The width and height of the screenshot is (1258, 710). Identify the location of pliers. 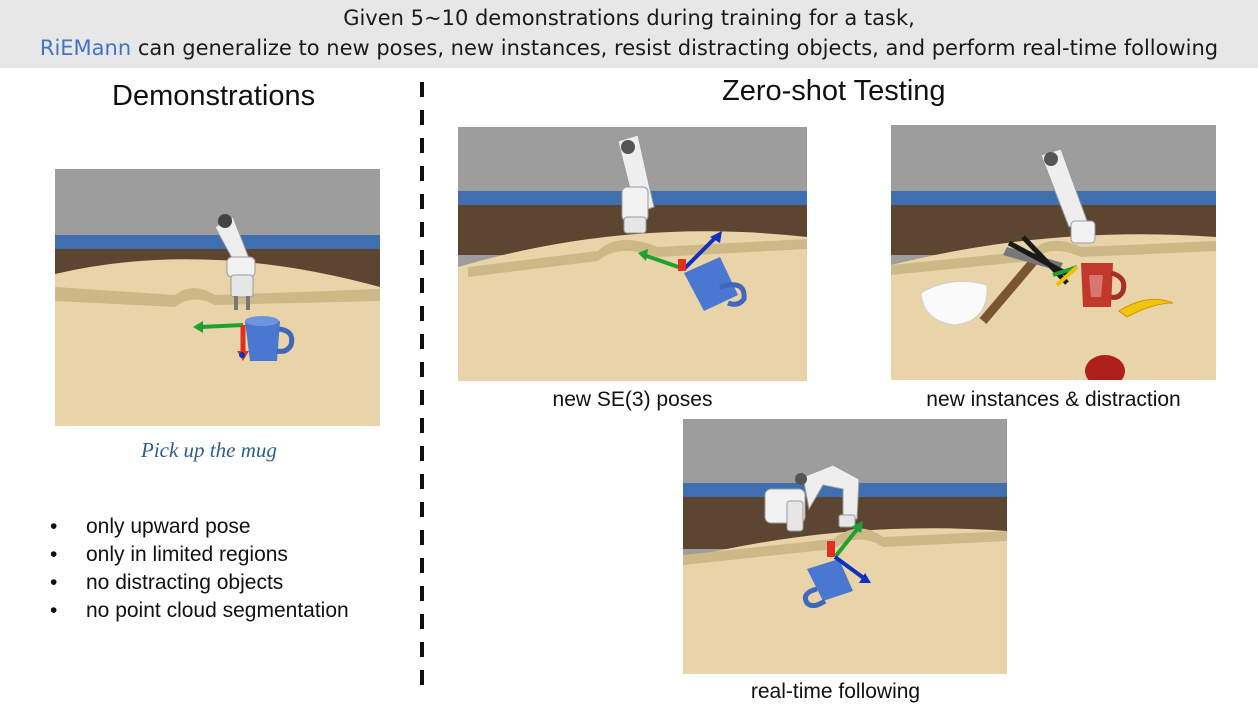
(1039, 260).